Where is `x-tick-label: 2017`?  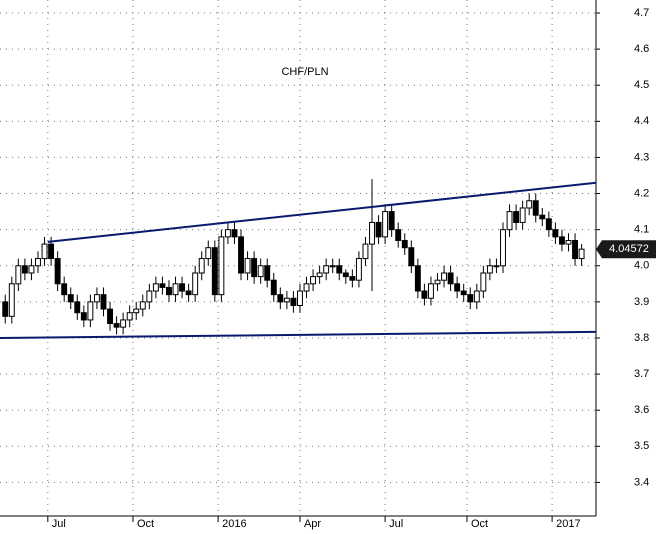 x-tick-label: 2017 is located at coordinates (568, 524).